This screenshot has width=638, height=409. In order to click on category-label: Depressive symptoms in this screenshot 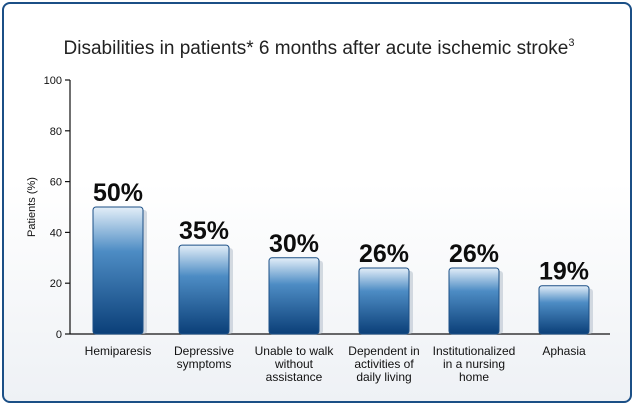, I will do `click(204, 357)`.